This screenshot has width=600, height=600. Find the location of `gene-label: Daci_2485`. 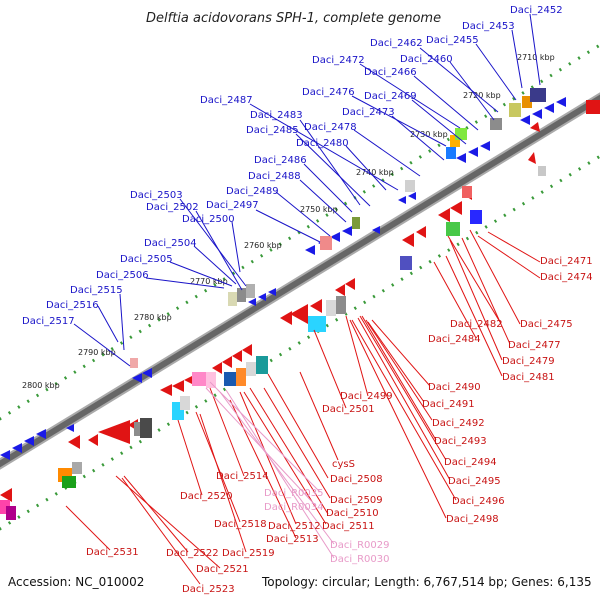

gene-label: Daci_2485 is located at coordinates (272, 130).